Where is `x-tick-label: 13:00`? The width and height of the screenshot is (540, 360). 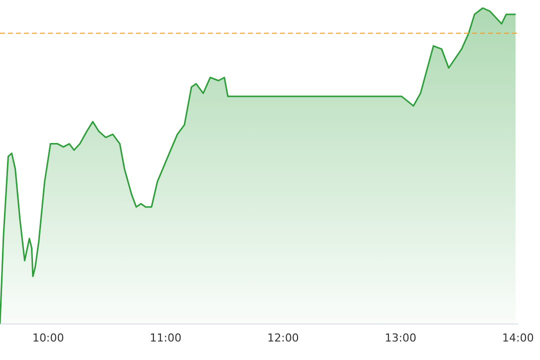 x-tick-label: 13:00 is located at coordinates (400, 337).